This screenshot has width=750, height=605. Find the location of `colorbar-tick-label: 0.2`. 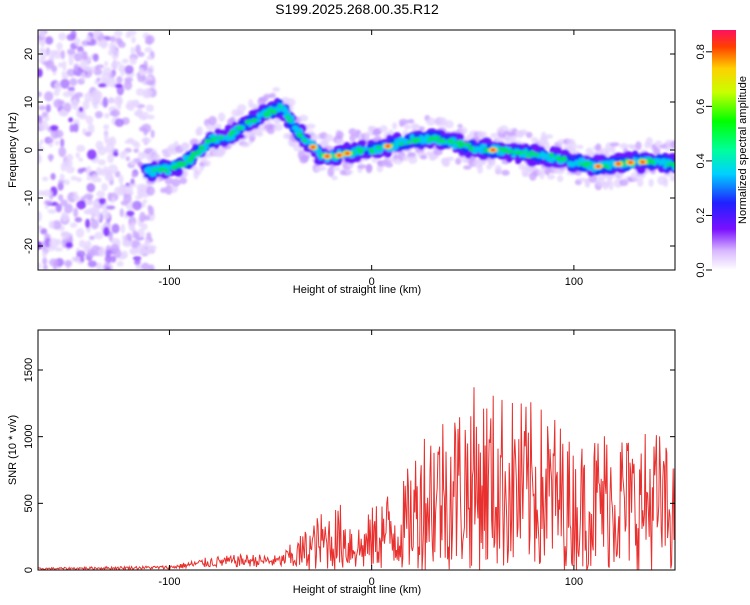

colorbar-tick-label: 0.2 is located at coordinates (701, 215).